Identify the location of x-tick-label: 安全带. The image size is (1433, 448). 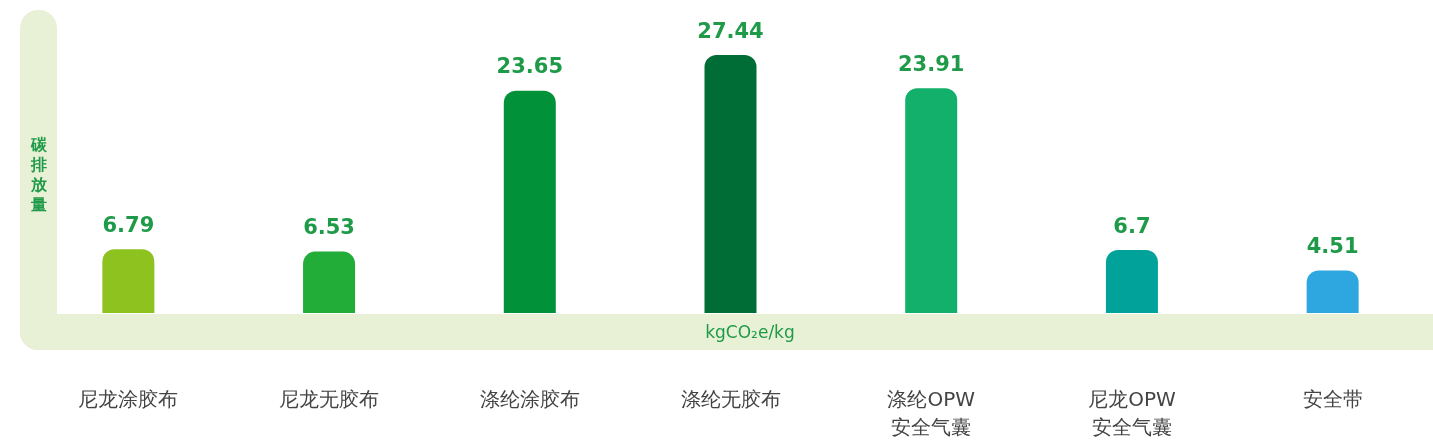
(1332, 399).